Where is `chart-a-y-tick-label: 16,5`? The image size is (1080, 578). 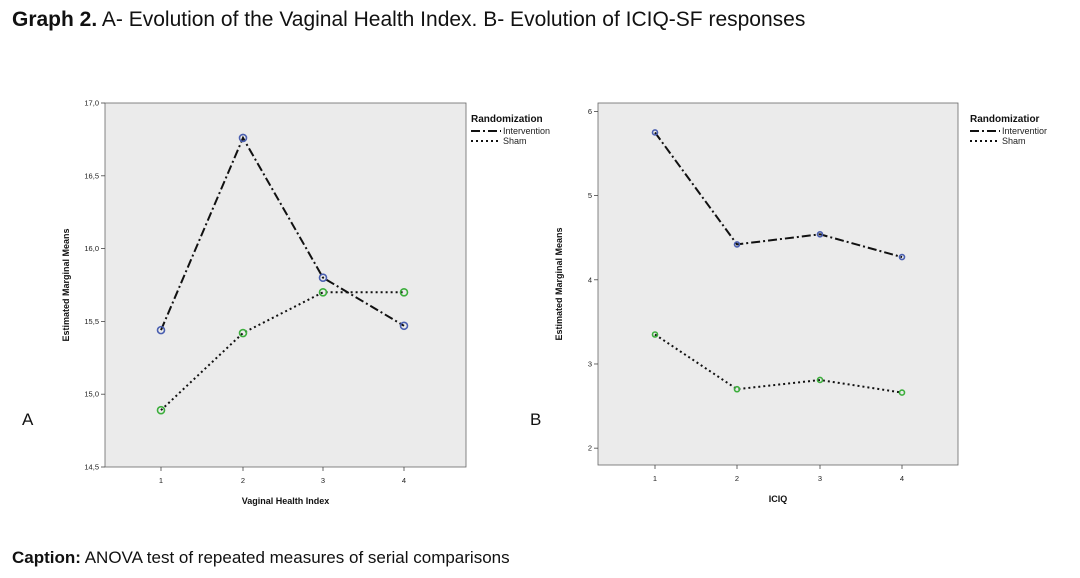
chart-a-y-tick-label: 16,5 is located at coordinates (91, 175).